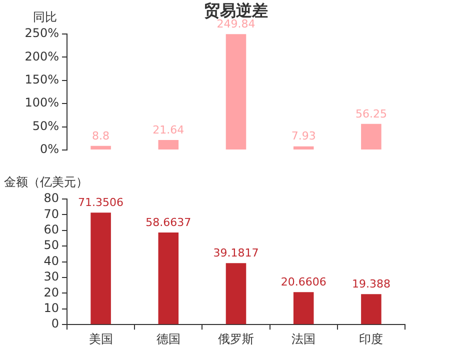  Describe the element at coordinates (51, 229) in the screenshot. I see `y-tick-label: 60` at that location.